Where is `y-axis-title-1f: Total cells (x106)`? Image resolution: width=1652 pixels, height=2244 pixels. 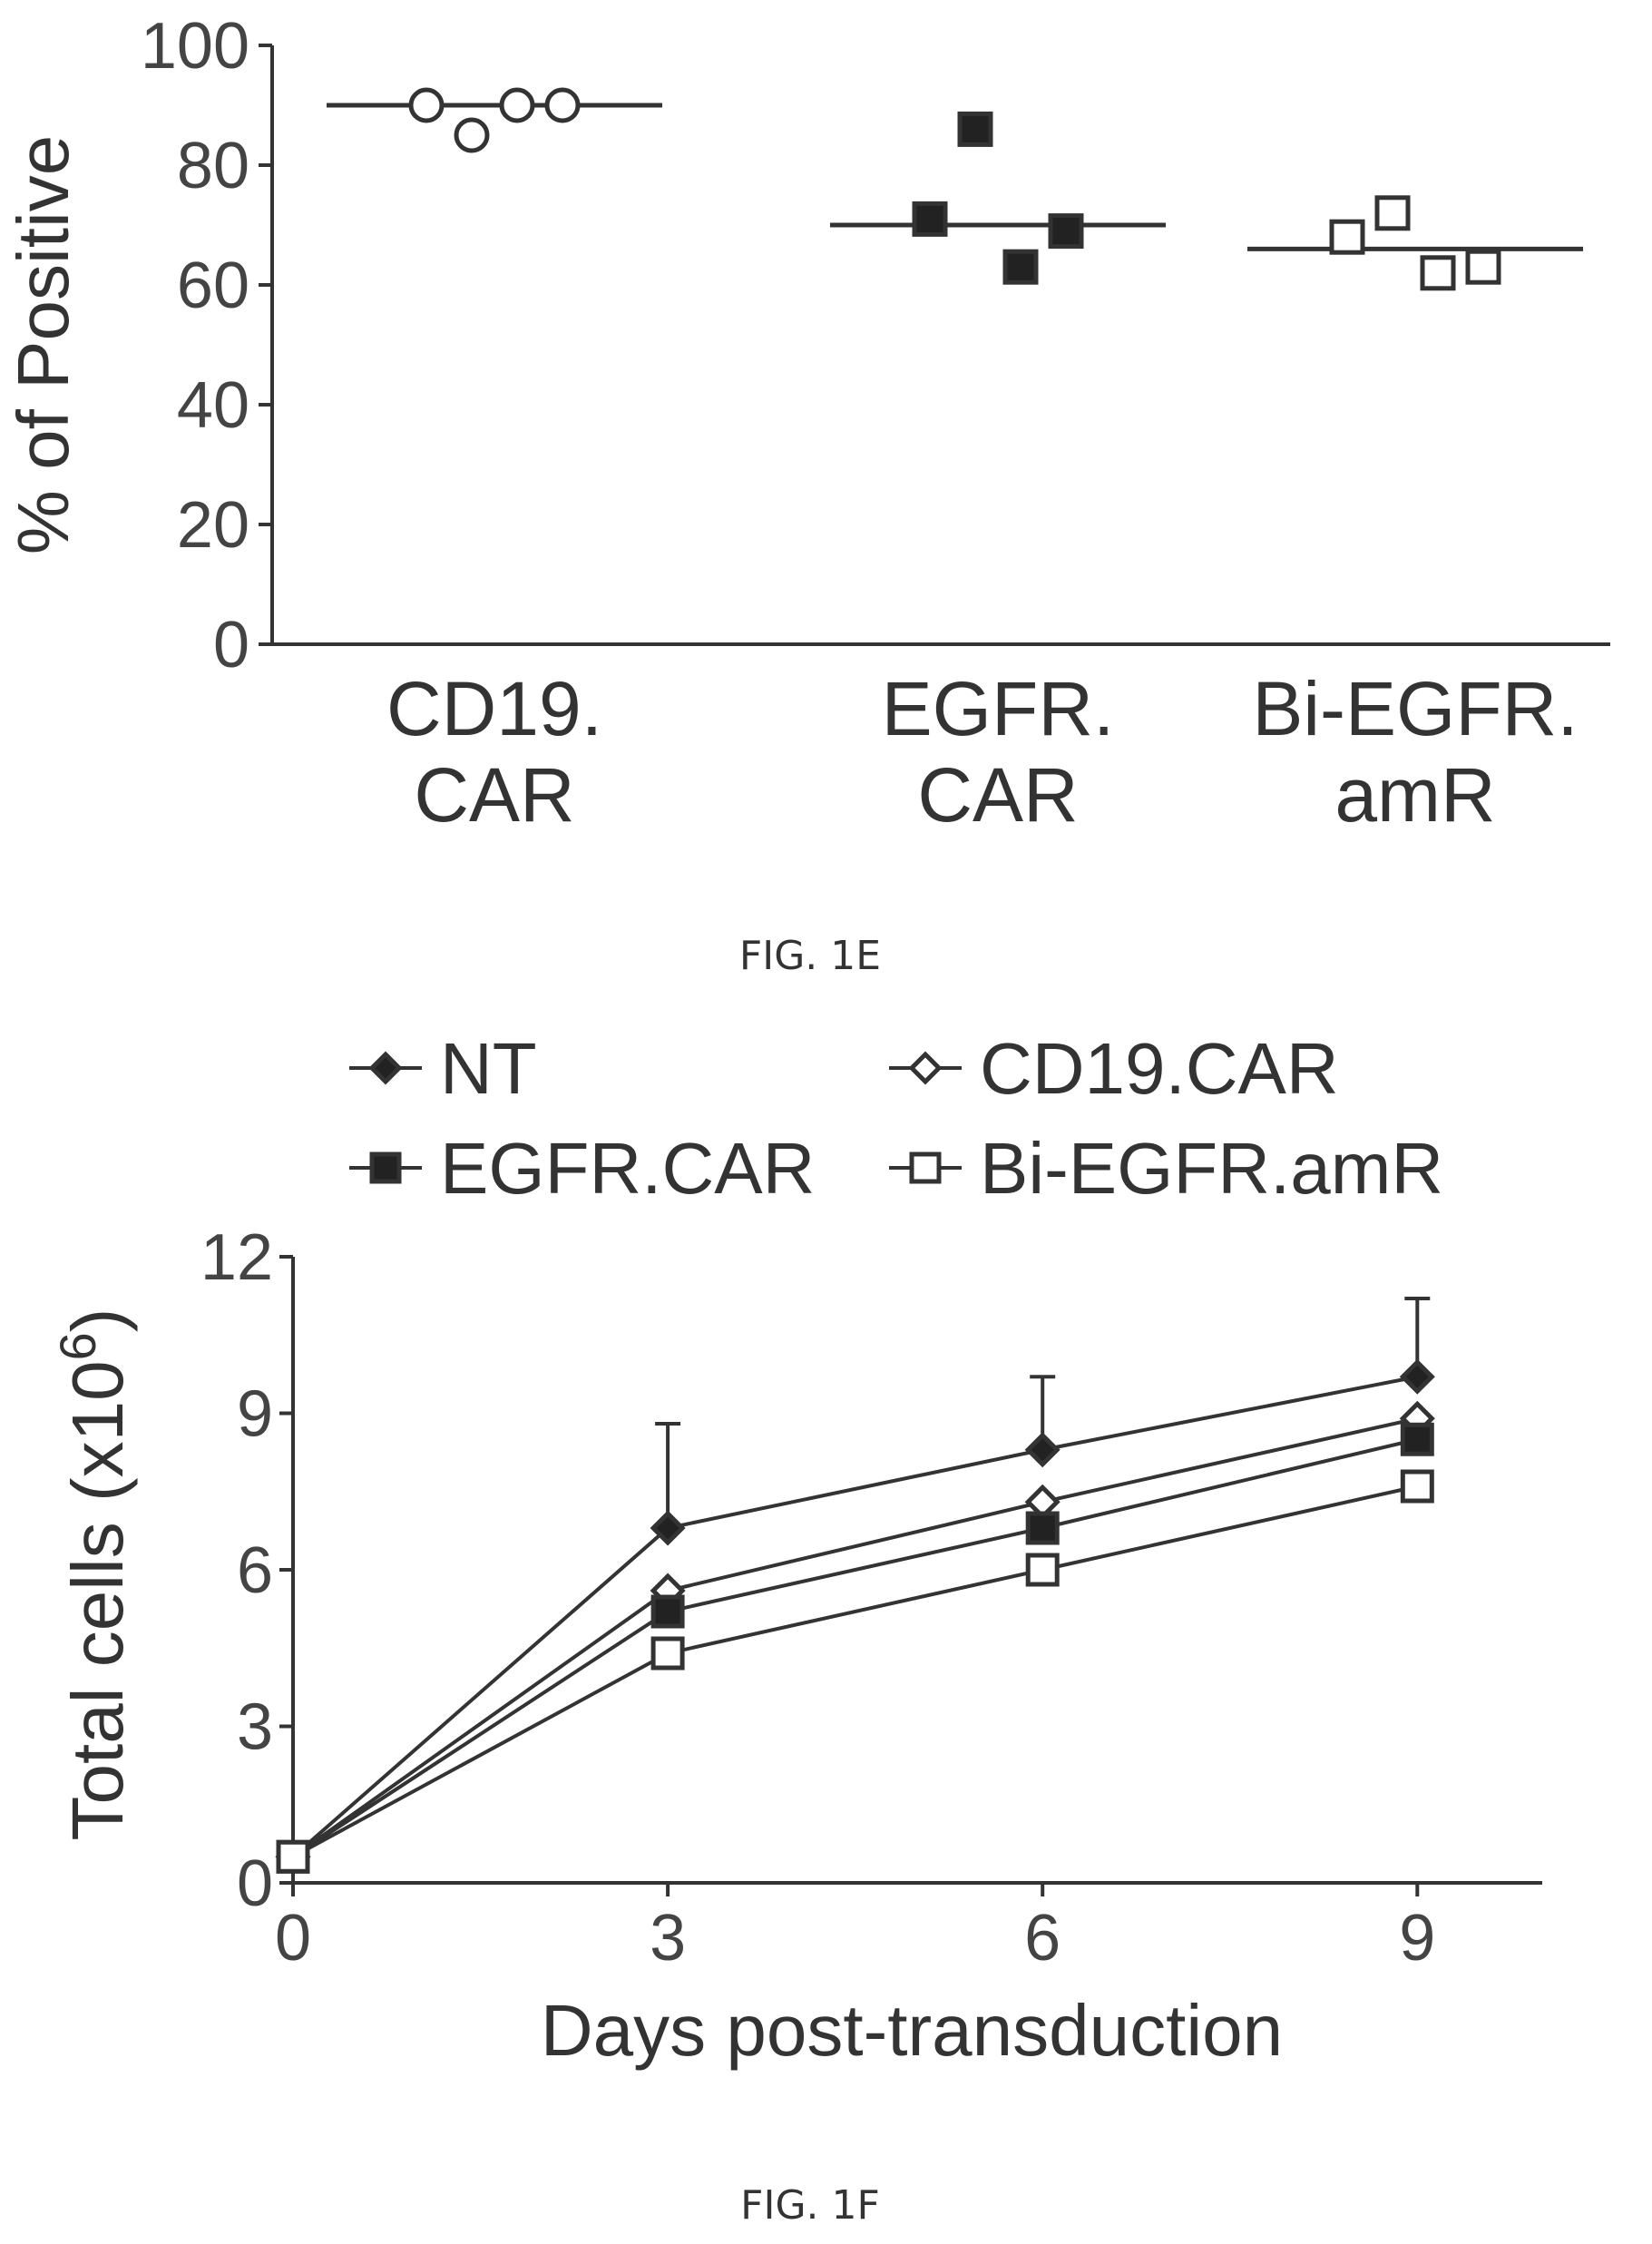 y-axis-title-1f: Total cells (x106) is located at coordinates (93, 1574).